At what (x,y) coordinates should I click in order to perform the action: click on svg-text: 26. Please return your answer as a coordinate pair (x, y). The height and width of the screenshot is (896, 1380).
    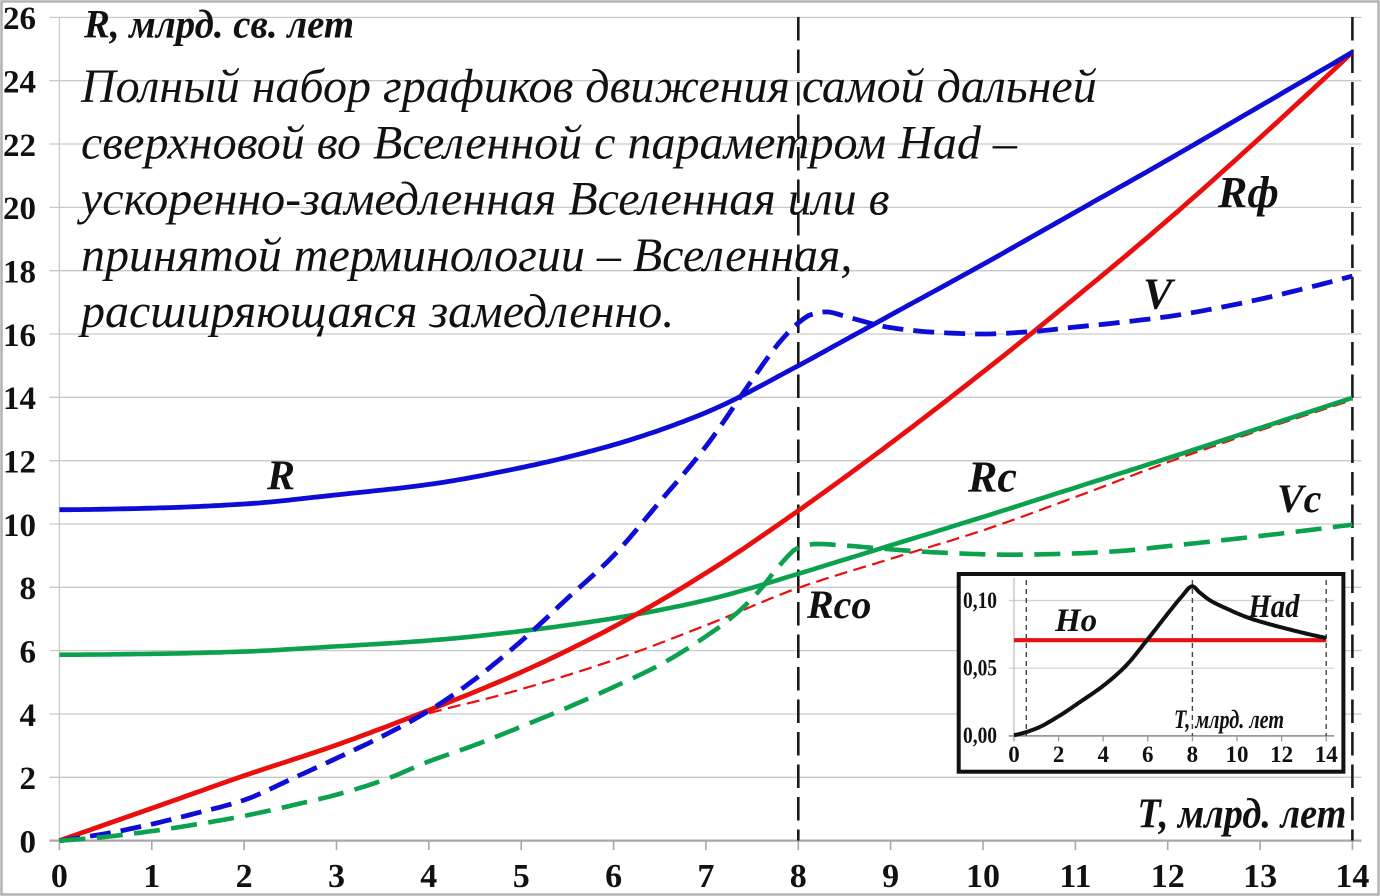
    Looking at the image, I should click on (19, 19).